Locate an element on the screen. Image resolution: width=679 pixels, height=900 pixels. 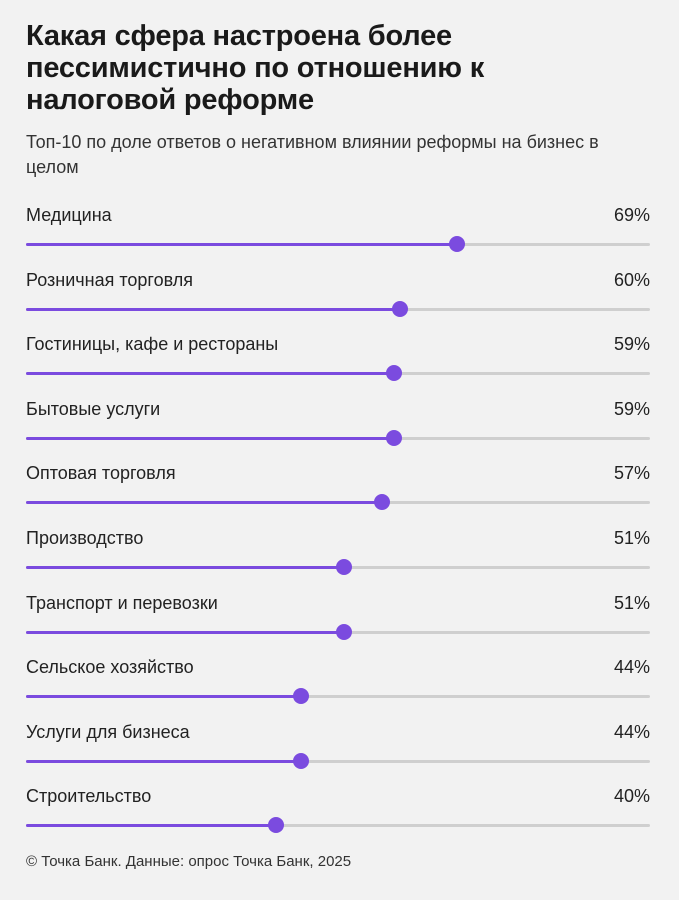
bar-row: Транспорт и перевозки 51% is located at coordinates (338, 620).